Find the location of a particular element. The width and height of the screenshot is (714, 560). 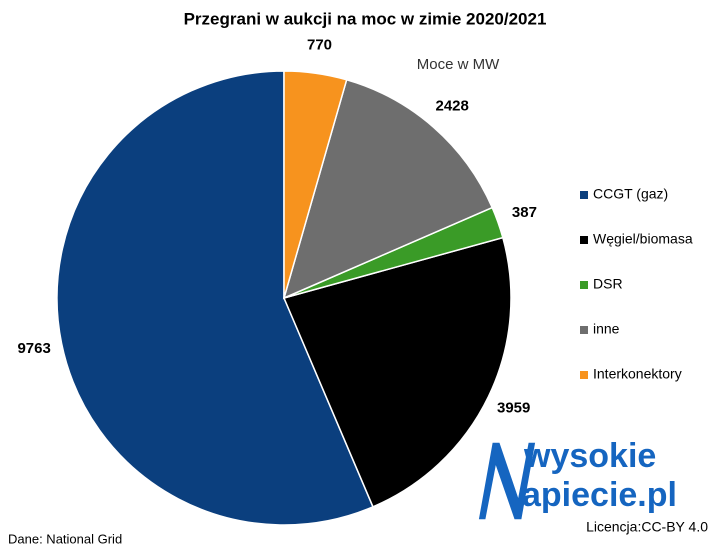

logo: wysokie apiecie.pl is located at coordinates (577, 479).